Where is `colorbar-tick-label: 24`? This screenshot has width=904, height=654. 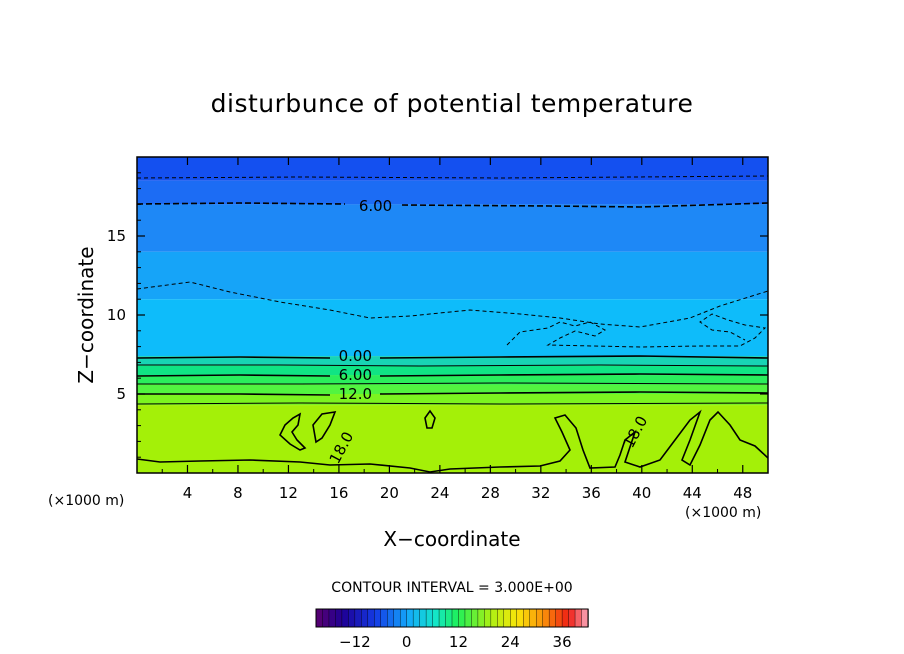 colorbar-tick-label: 24 is located at coordinates (510, 642).